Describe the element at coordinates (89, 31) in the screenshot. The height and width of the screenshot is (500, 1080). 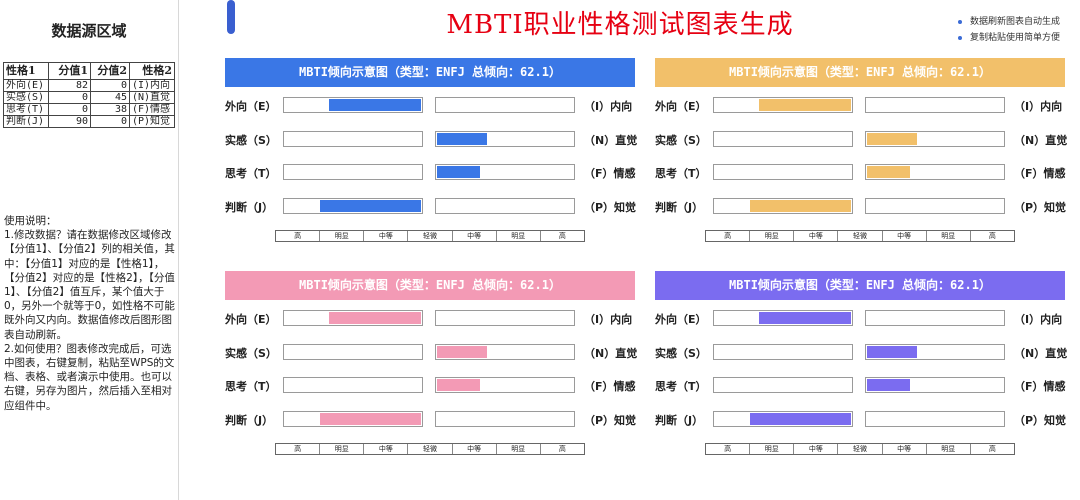
I see `sidebar-title: 数据源区域` at that location.